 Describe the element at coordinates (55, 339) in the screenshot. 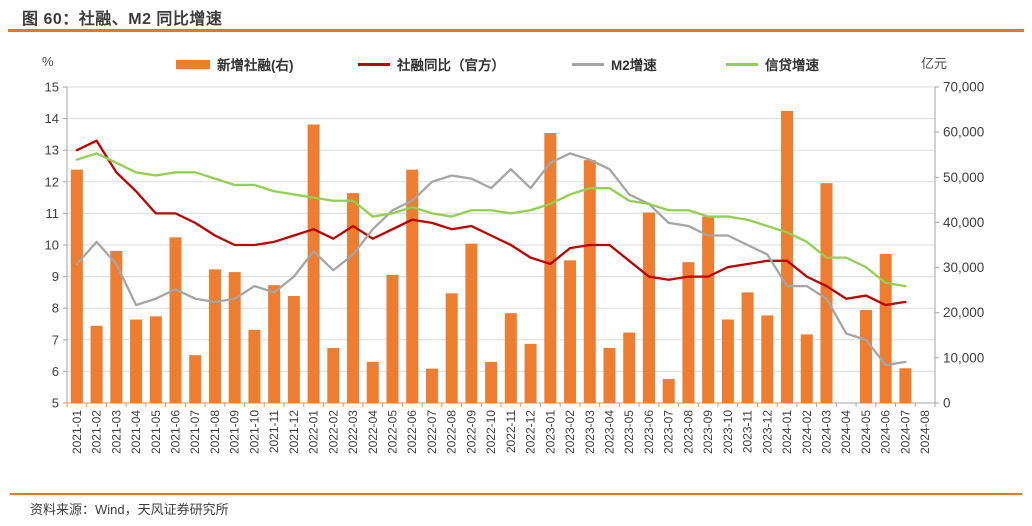

I see `y-axis-label-left: 7` at that location.